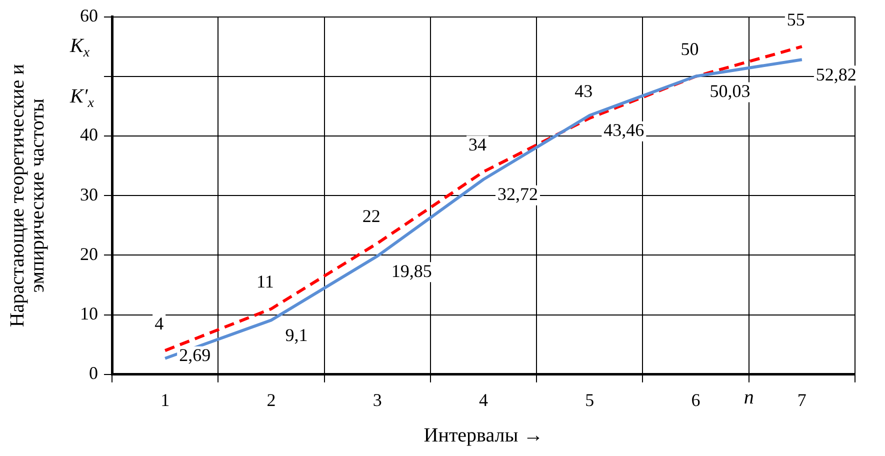  What do you see at coordinates (484, 435) in the screenshot?
I see `x-axis-title: Интервалы →` at bounding box center [484, 435].